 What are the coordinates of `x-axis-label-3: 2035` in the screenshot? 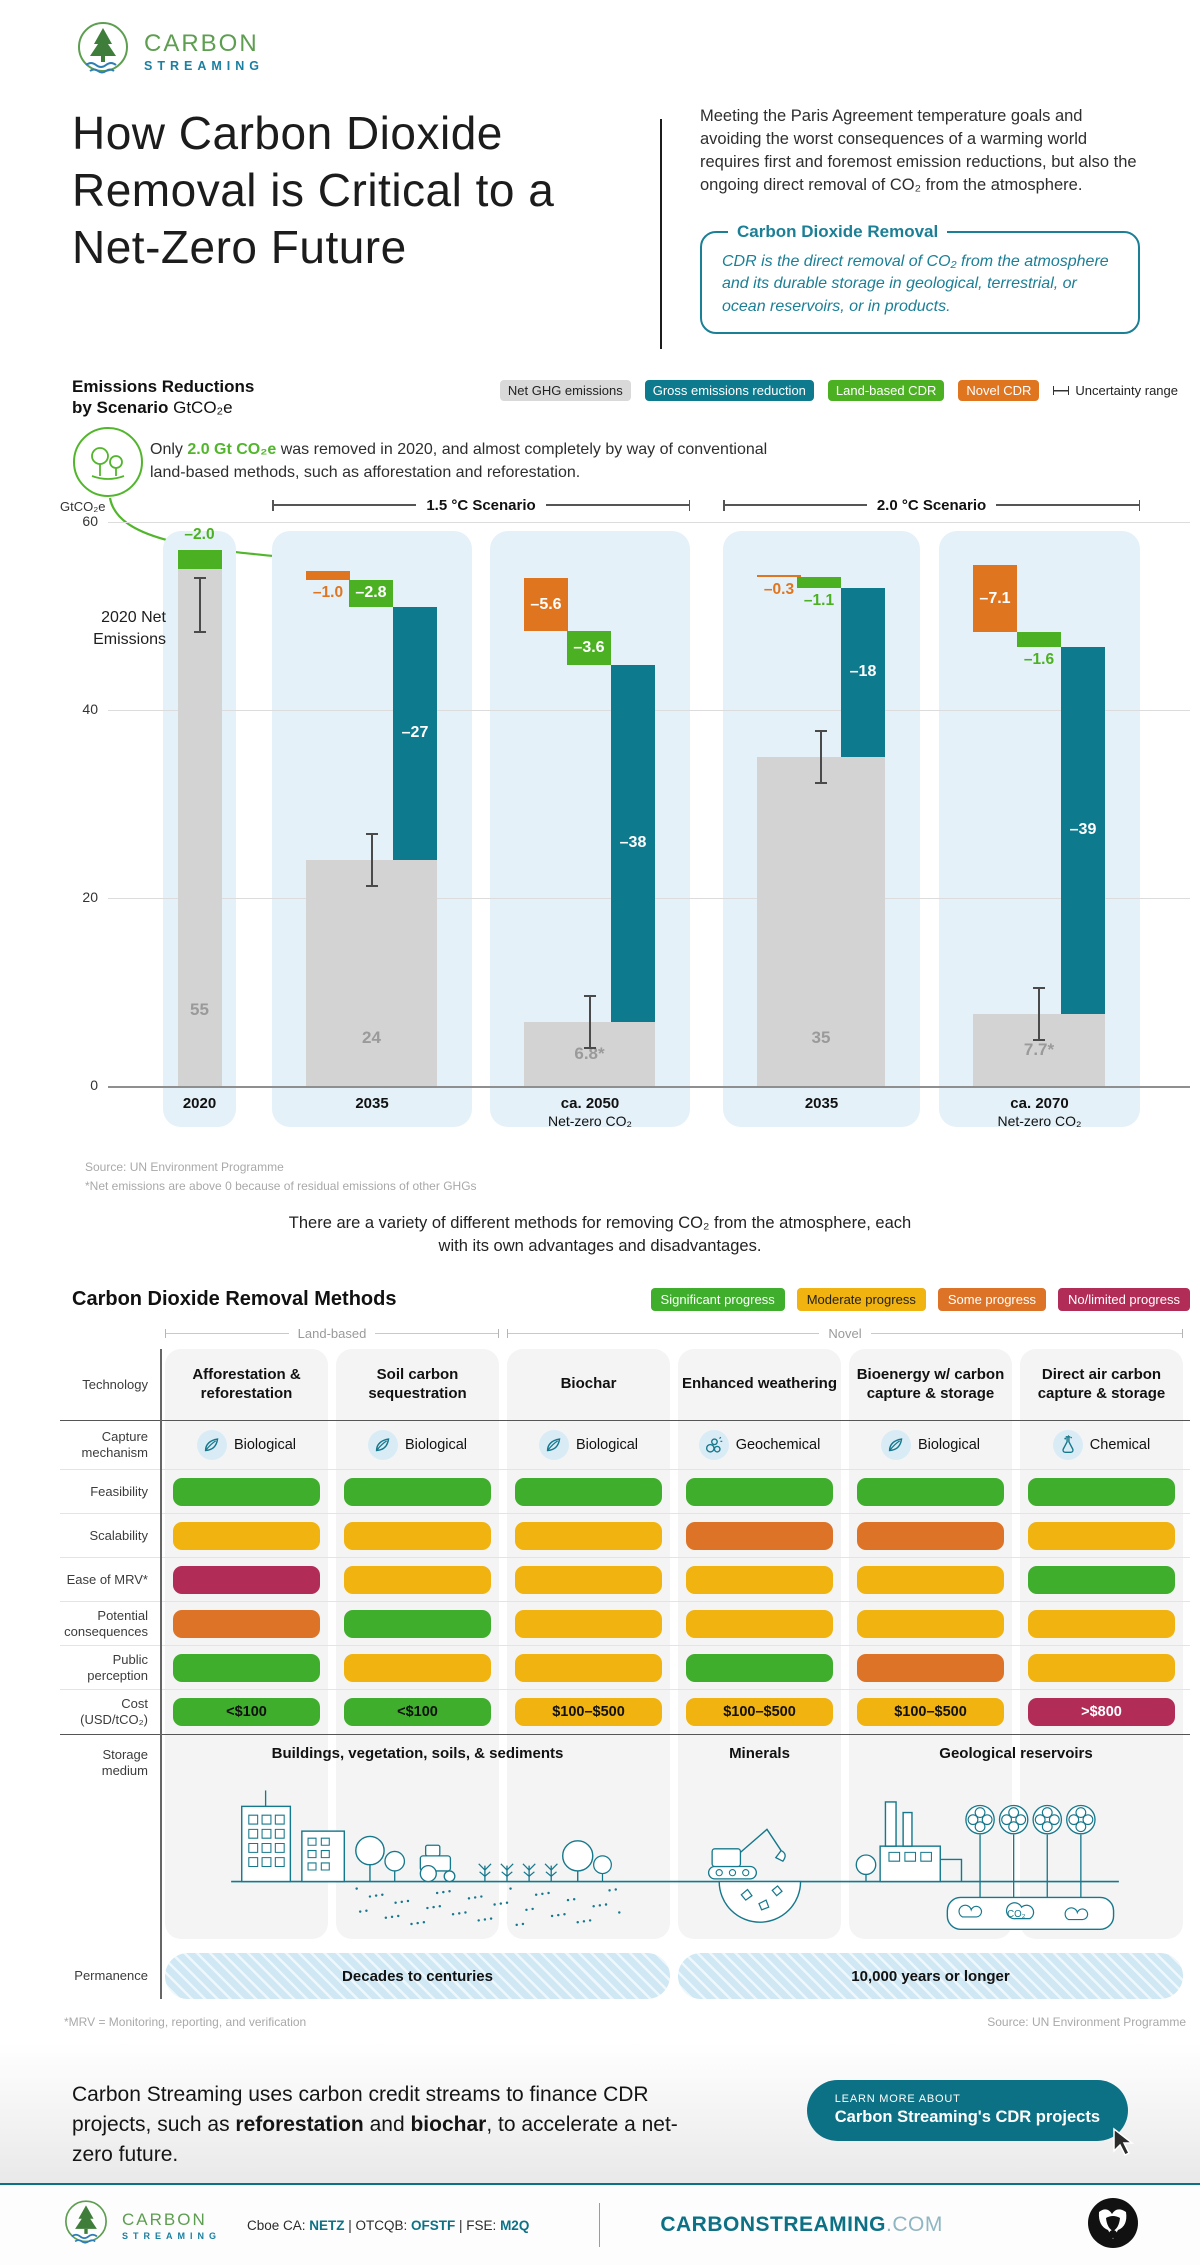 It's located at (821, 1103).